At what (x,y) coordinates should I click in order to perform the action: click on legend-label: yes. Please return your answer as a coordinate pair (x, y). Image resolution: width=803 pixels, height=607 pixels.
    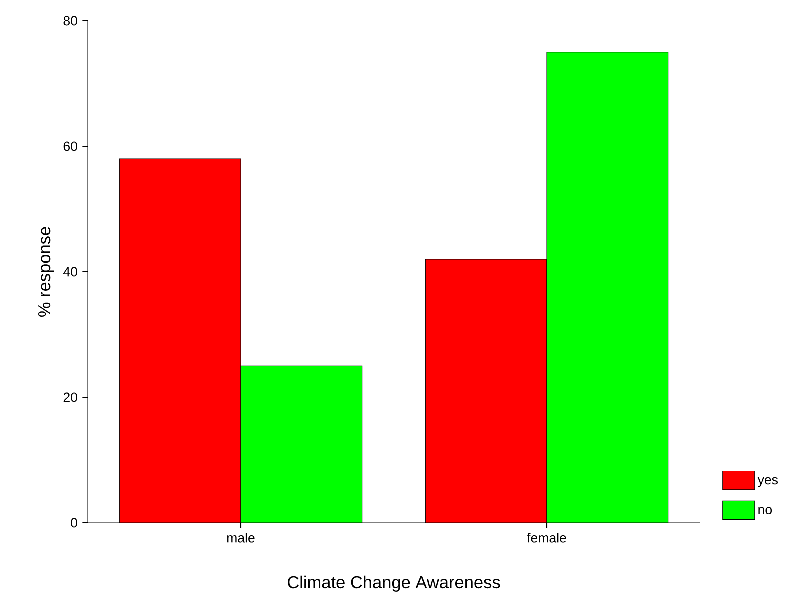
    Looking at the image, I should click on (768, 482).